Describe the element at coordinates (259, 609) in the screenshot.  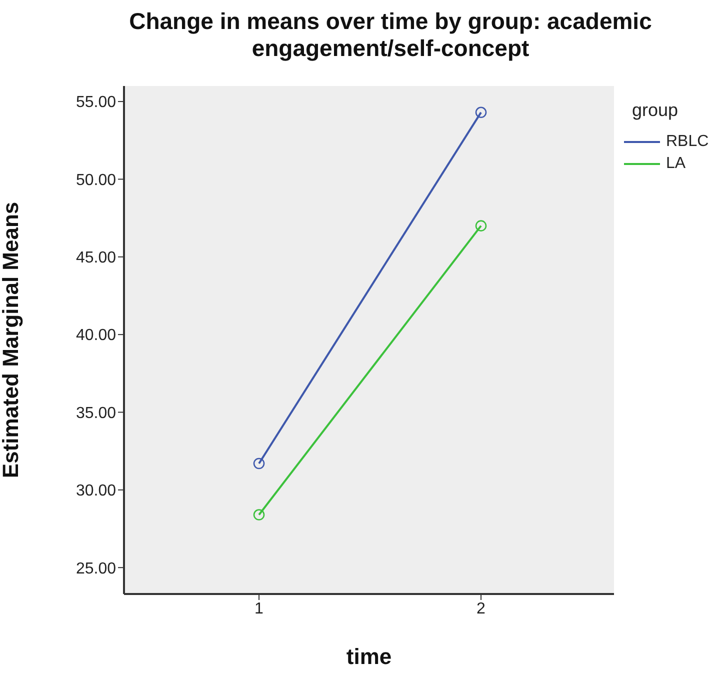
I see `x-tick-label: 1` at that location.